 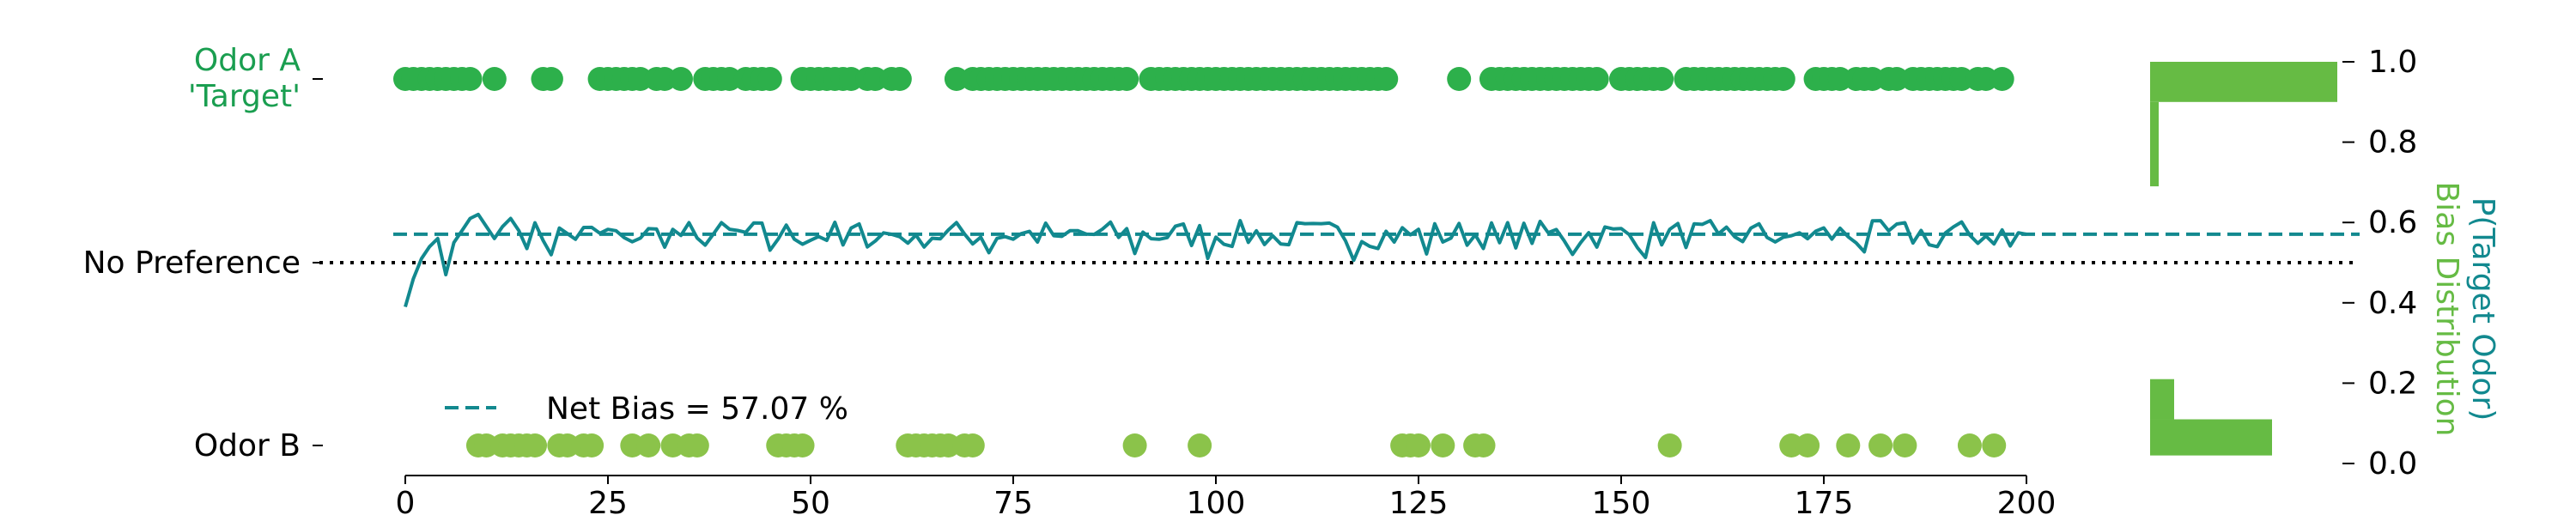 What do you see at coordinates (2244, 82) in the screenshot?
I see `histogram-bar-odor-a` at bounding box center [2244, 82].